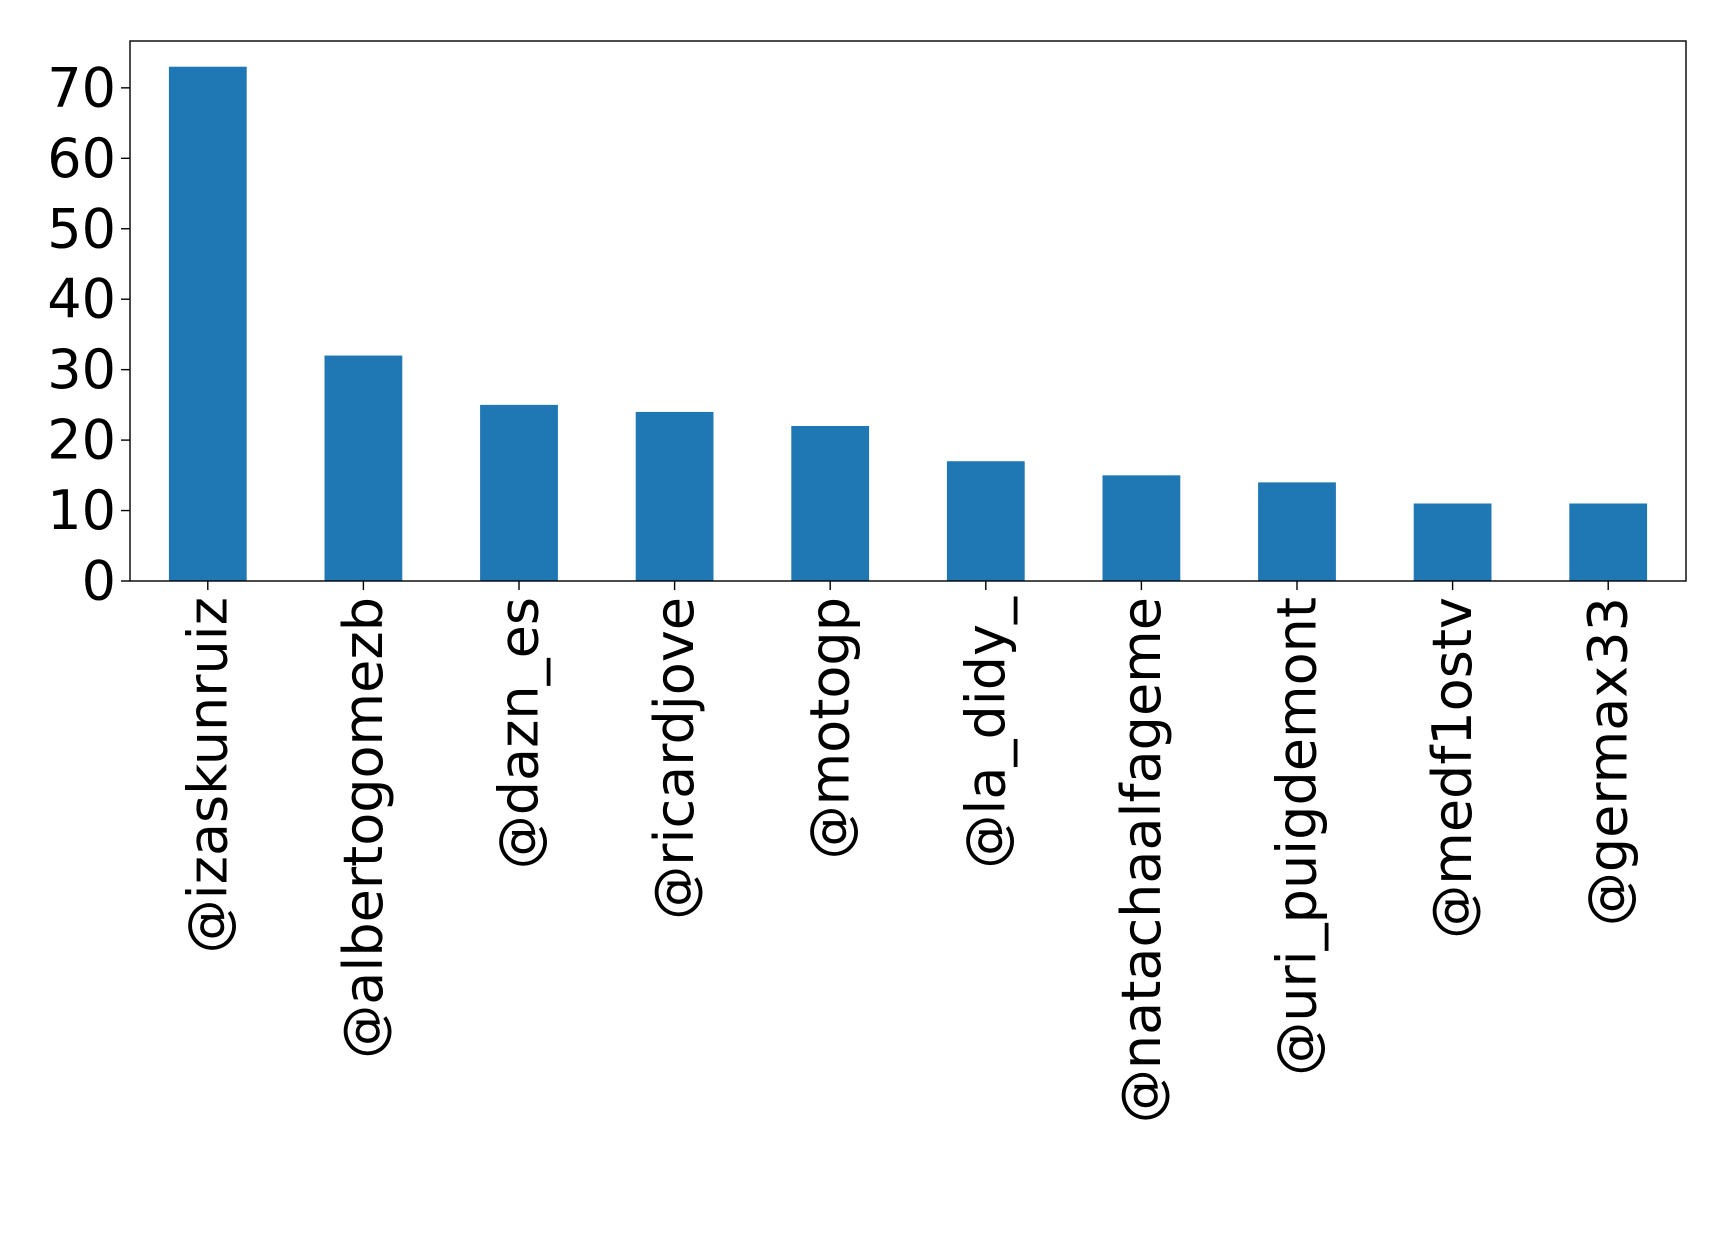 This screenshot has width=1719, height=1241. I want to click on x-tick-label: @uri_puigdemont, so click(1297, 836).